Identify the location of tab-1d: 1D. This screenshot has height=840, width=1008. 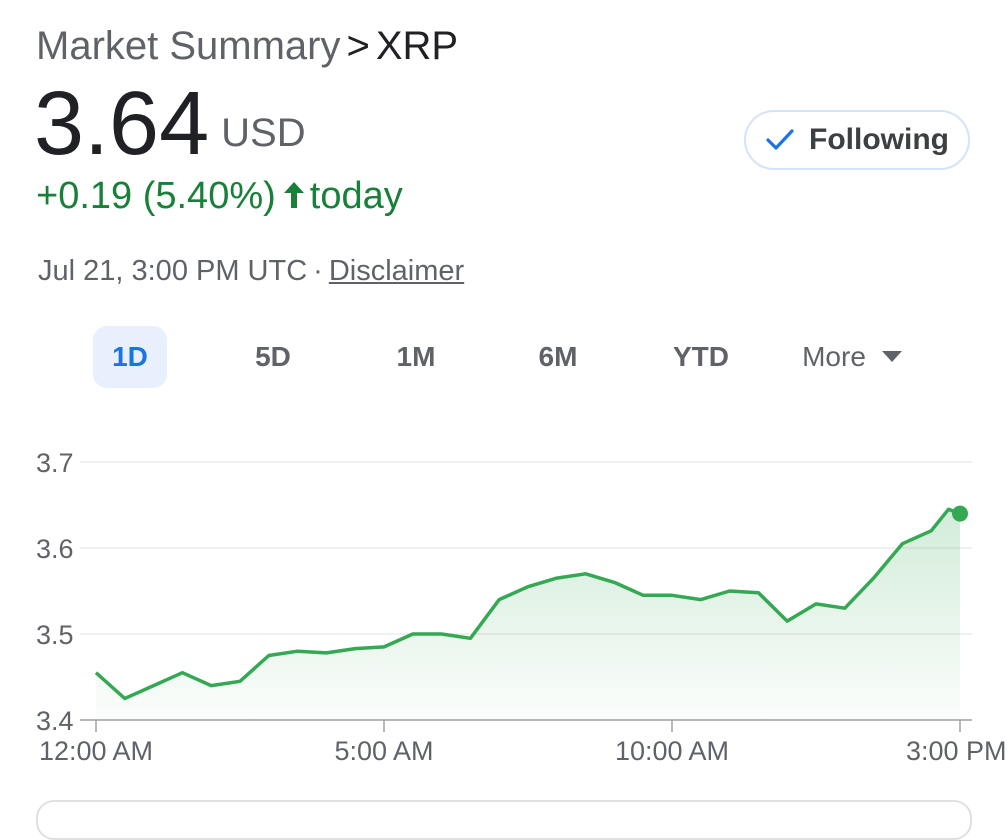
(130, 357).